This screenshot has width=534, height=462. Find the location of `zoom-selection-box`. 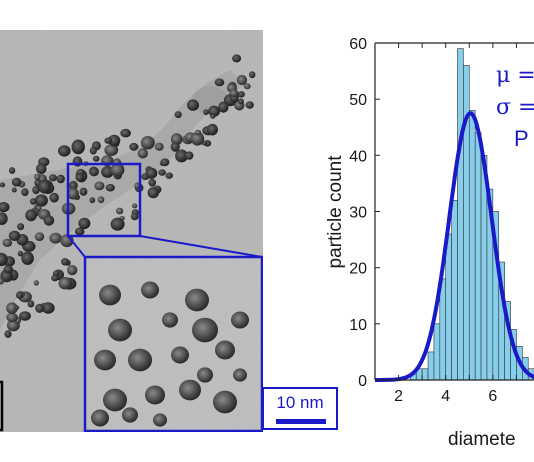

zoom-selection-box is located at coordinates (104, 200).